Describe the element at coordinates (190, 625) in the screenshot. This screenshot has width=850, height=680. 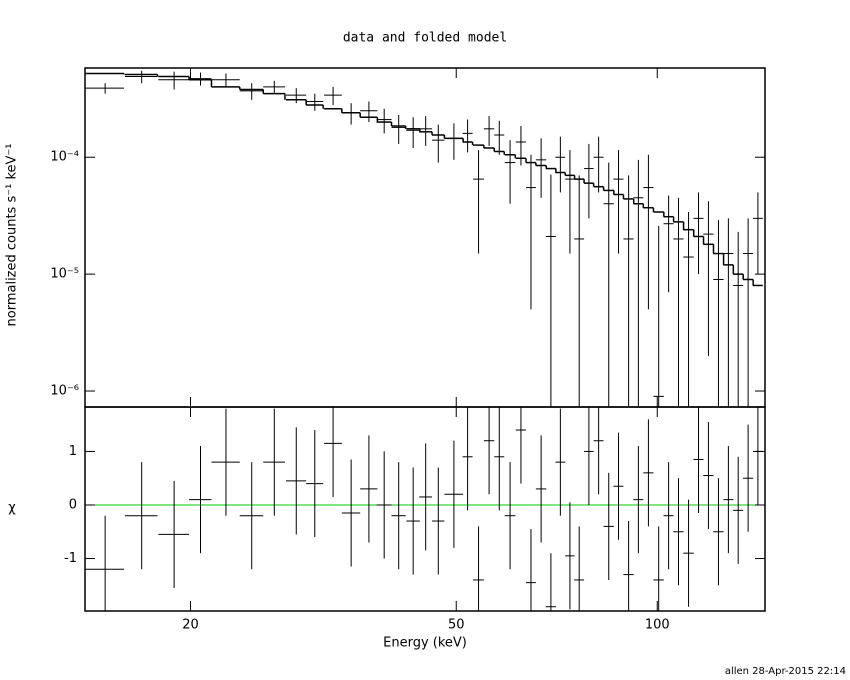
I see `x-tick-label: 20` at that location.